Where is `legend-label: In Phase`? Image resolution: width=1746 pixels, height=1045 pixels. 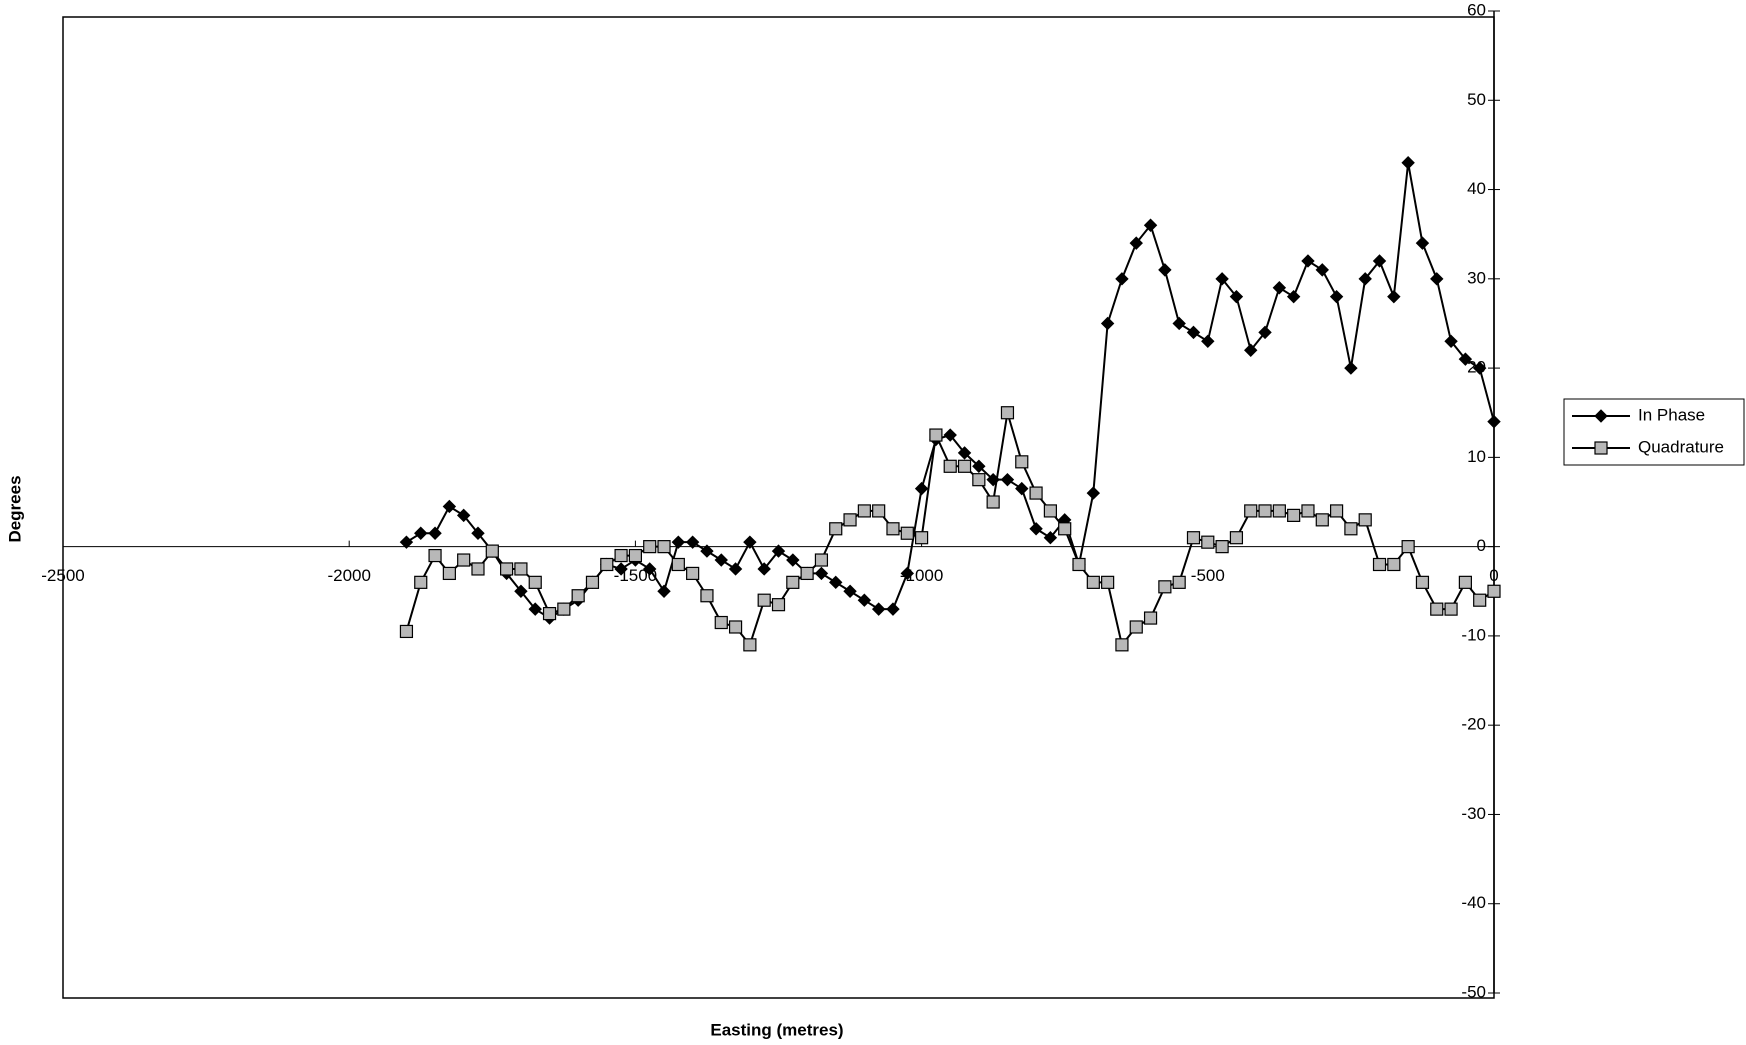
legend-label: In Phase is located at coordinates (1671, 414).